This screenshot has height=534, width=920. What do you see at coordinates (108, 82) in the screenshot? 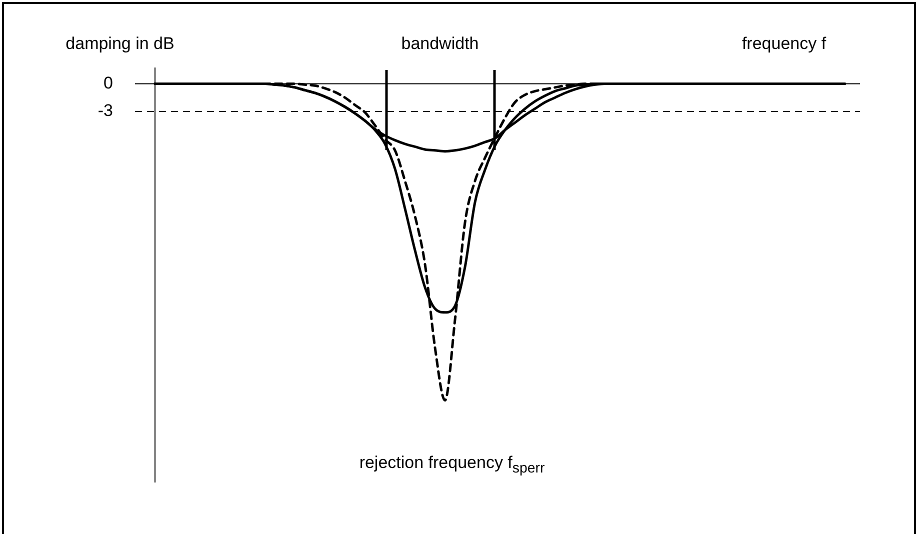
I see `y-tick-label: 0` at bounding box center [108, 82].